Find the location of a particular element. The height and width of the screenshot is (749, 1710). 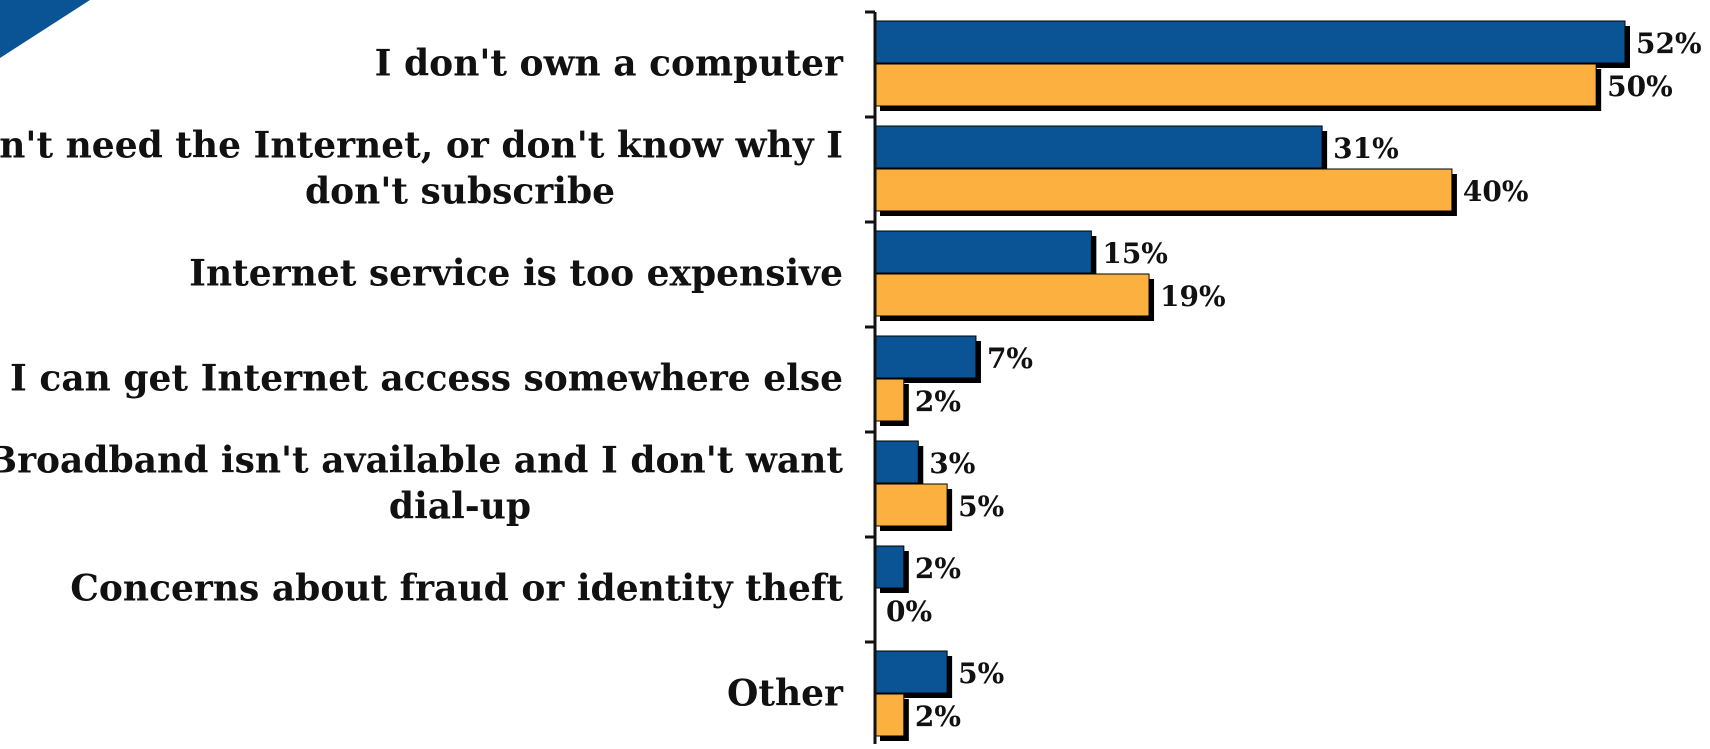

category-label: dial-up is located at coordinates (460, 507).